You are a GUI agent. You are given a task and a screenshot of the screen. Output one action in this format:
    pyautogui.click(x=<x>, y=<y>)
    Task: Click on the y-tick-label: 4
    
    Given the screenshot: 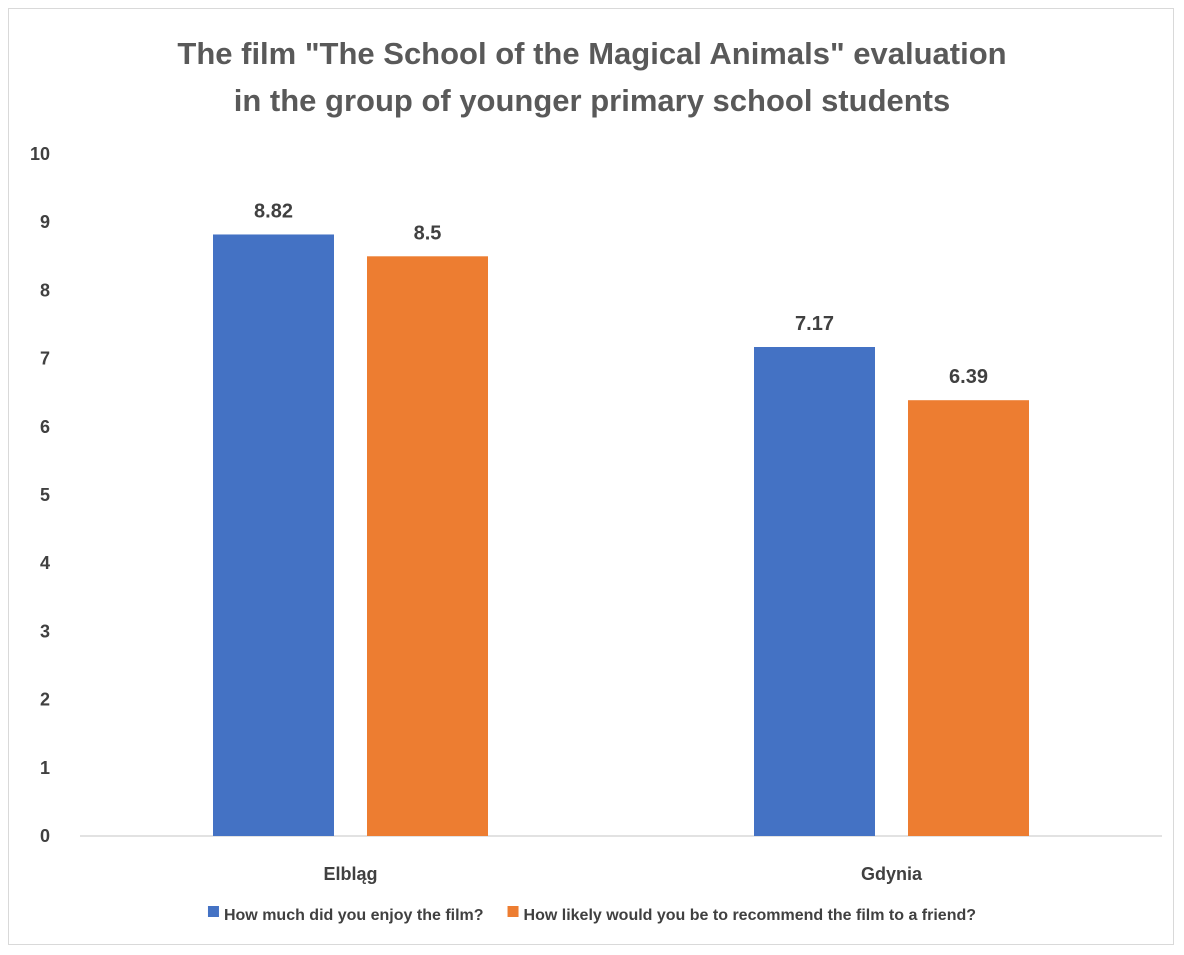 What is the action you would take?
    pyautogui.click(x=45, y=563)
    